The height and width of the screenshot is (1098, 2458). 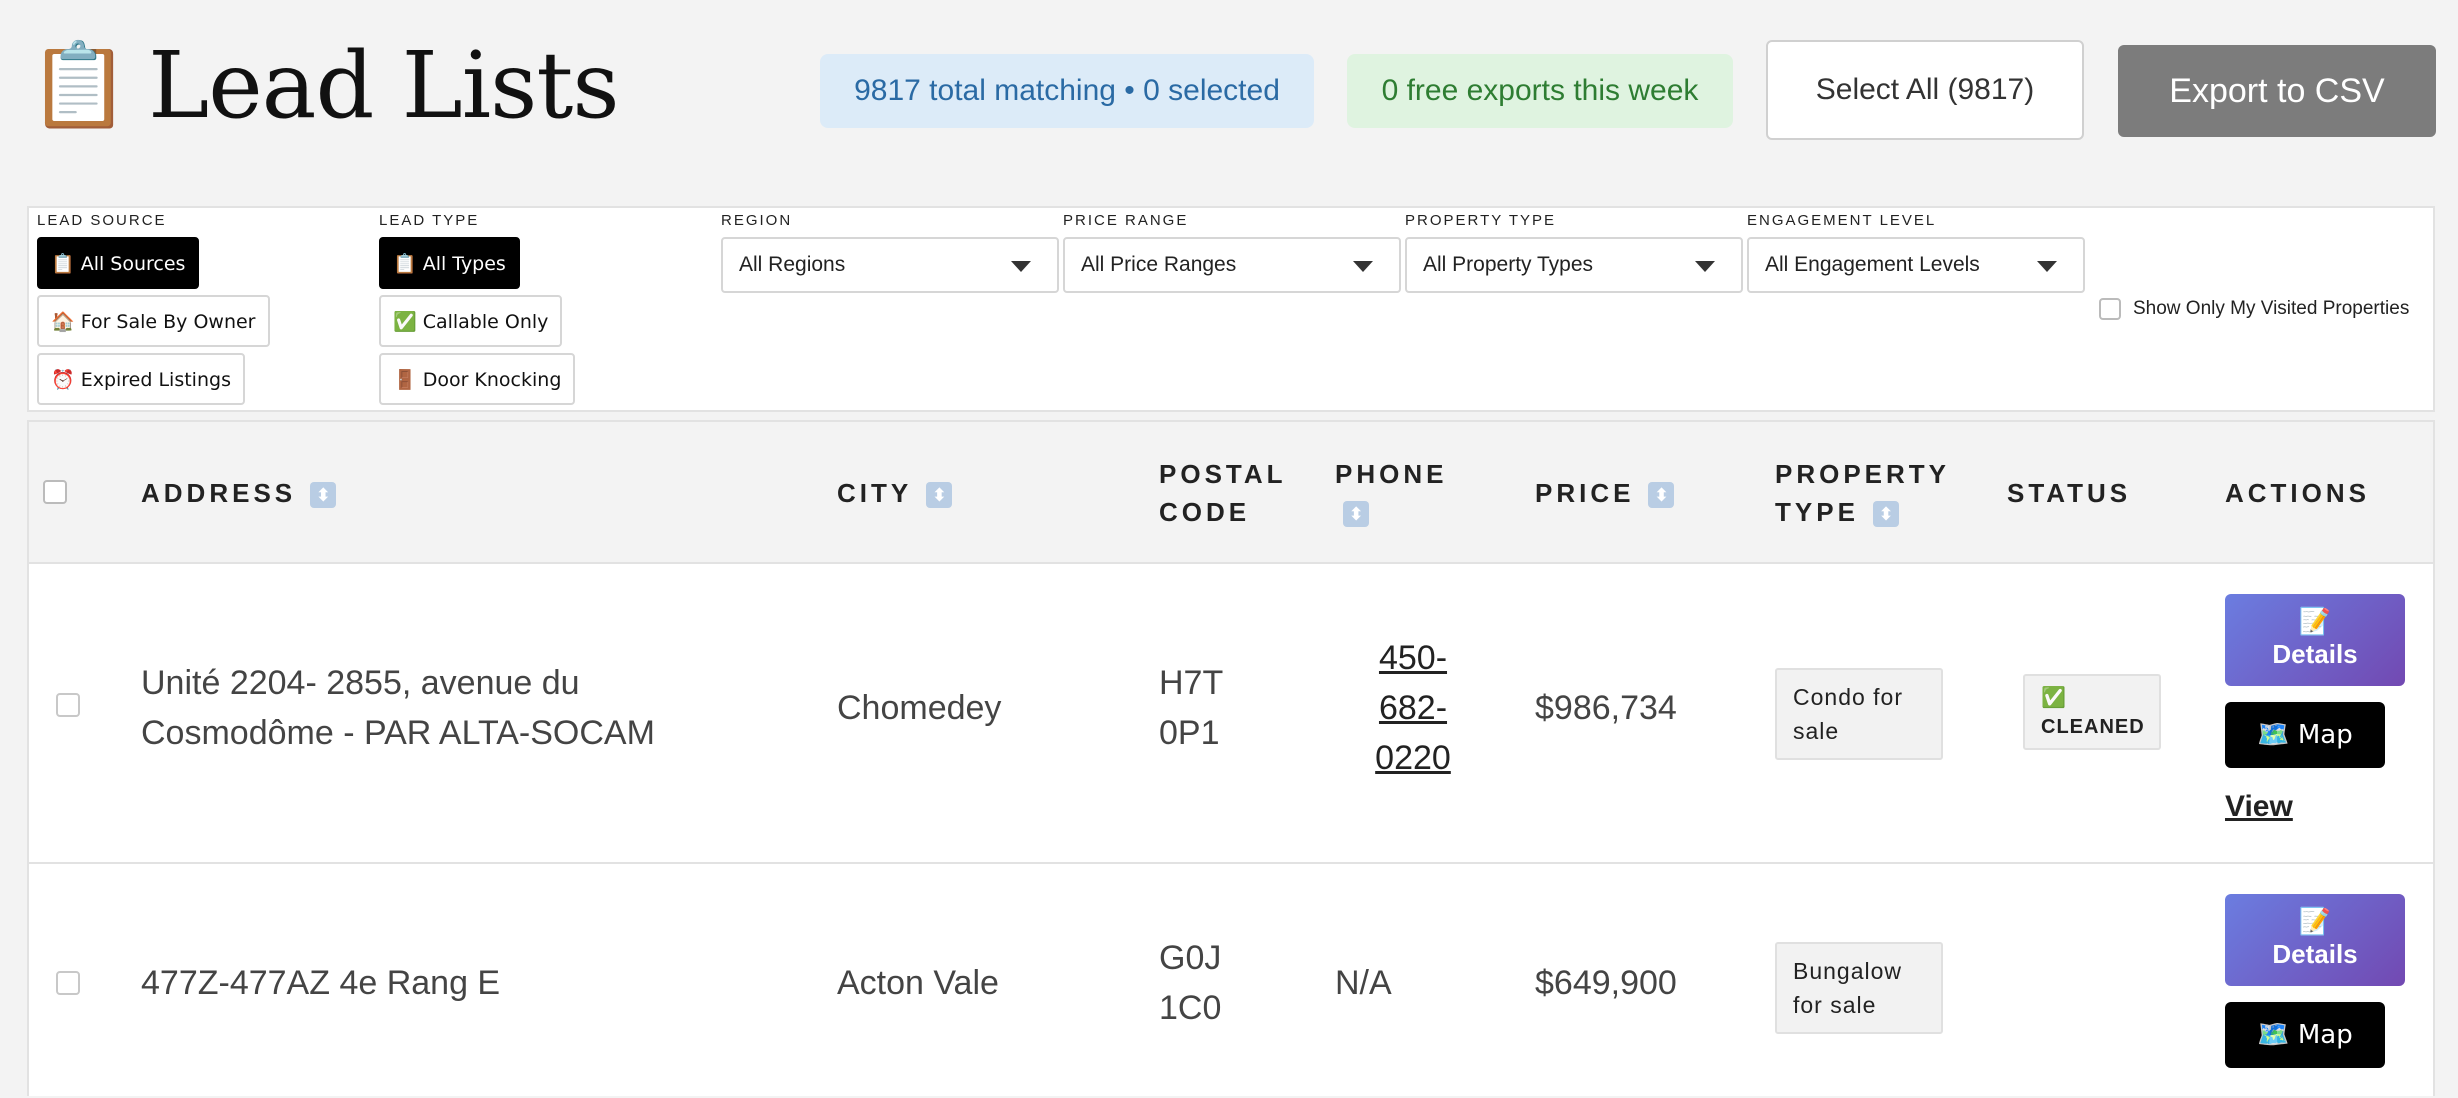 What do you see at coordinates (2277, 91) in the screenshot?
I see `export-csv-button: Export to CSV` at bounding box center [2277, 91].